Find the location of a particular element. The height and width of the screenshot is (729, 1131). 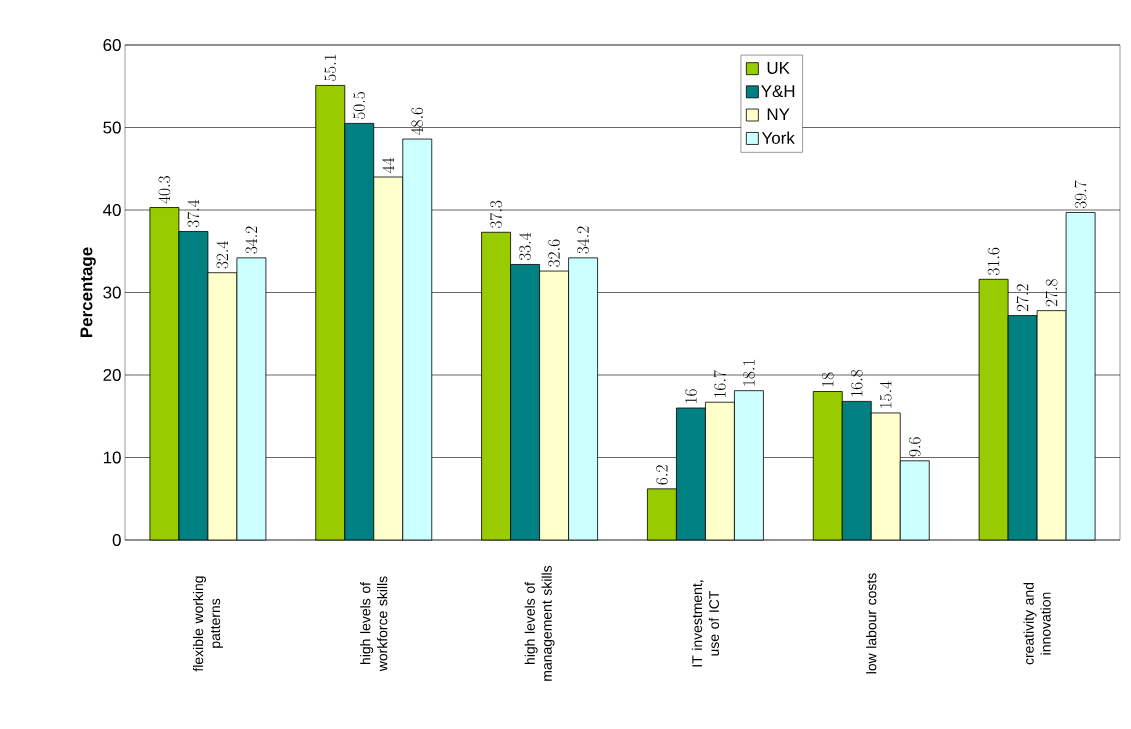

data-label: 16.7 is located at coordinates (719, 384).